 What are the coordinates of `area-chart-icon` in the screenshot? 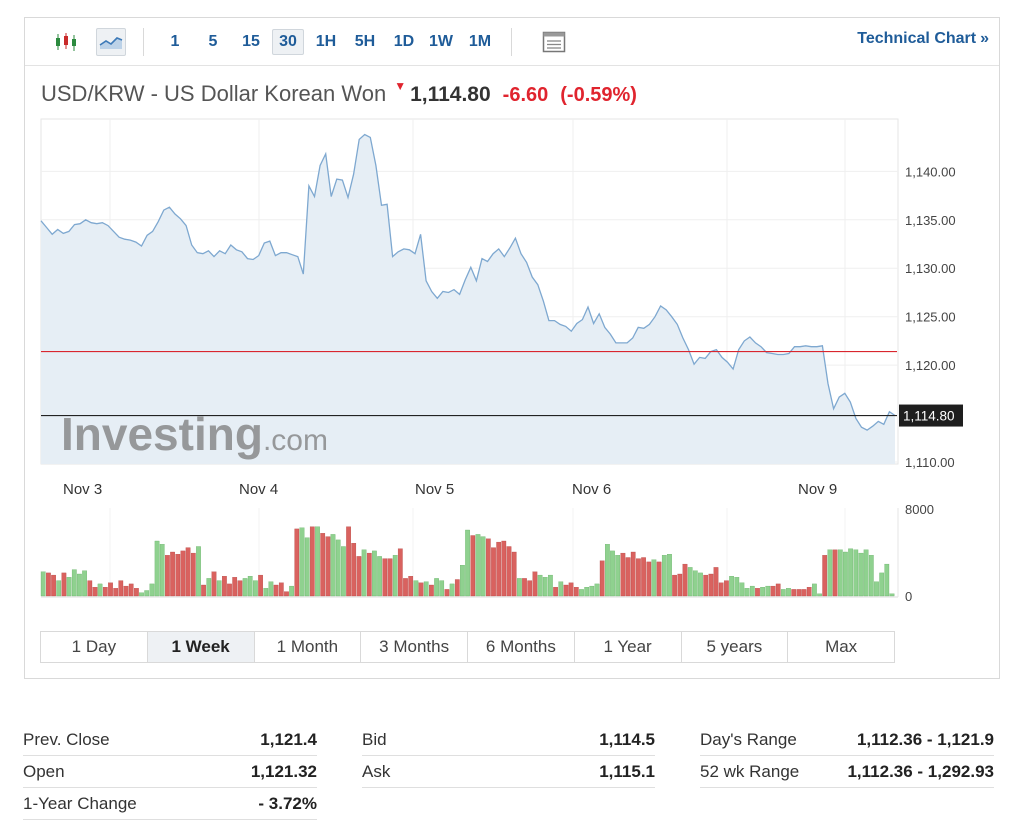 It's located at (111, 42).